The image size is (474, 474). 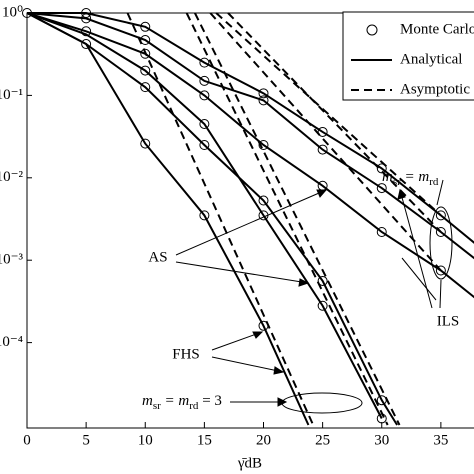 I want to click on legend-label: Analytical, so click(x=431, y=59).